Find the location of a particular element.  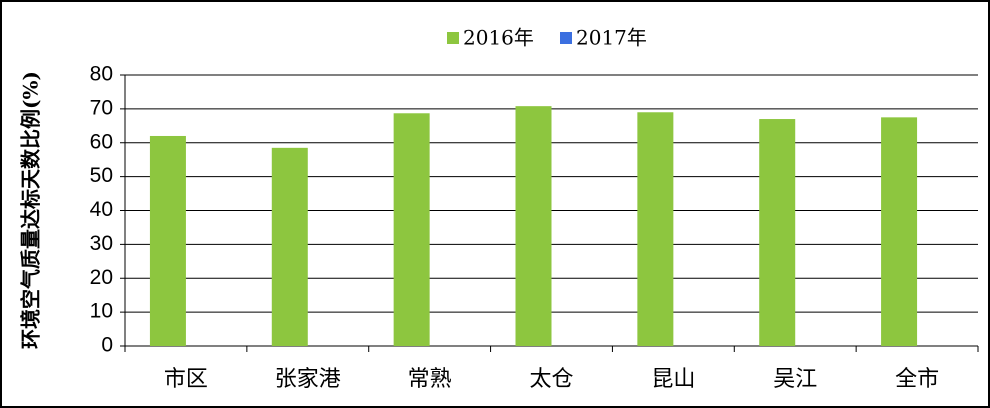

x-tick-label: 常熟 is located at coordinates (430, 379).